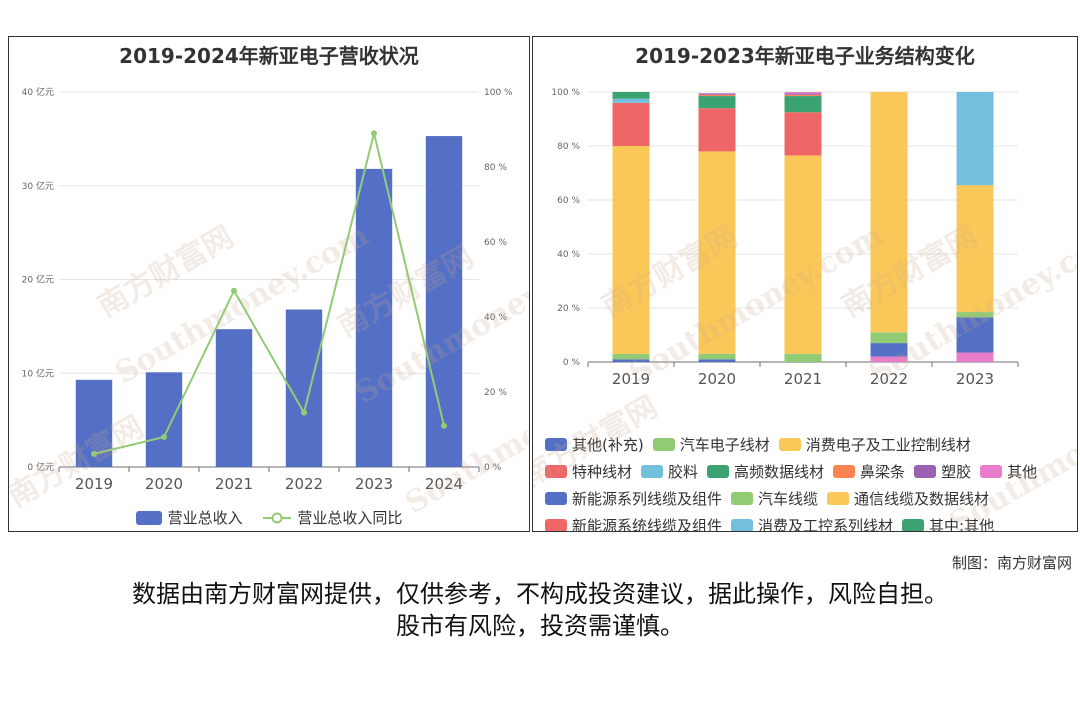 The height and width of the screenshot is (720, 1080). What do you see at coordinates (568, 255) in the screenshot?
I see `y-tick-label: 40 %` at bounding box center [568, 255].